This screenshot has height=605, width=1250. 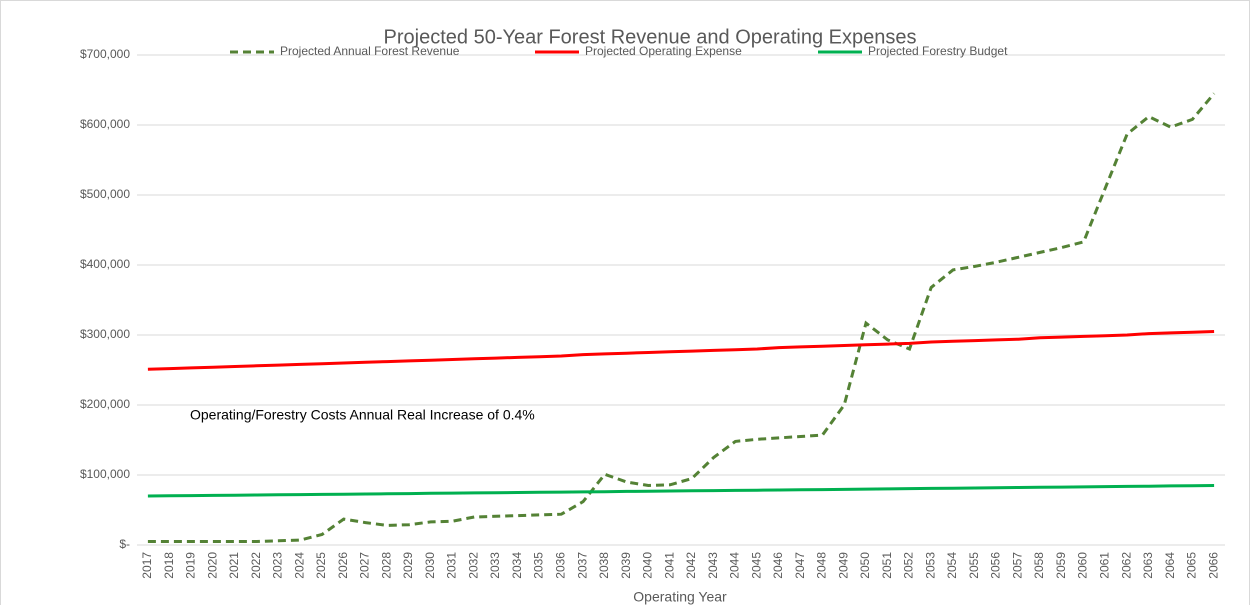 I want to click on legend-label: Projected Annual Forest Revenue, so click(x=370, y=51).